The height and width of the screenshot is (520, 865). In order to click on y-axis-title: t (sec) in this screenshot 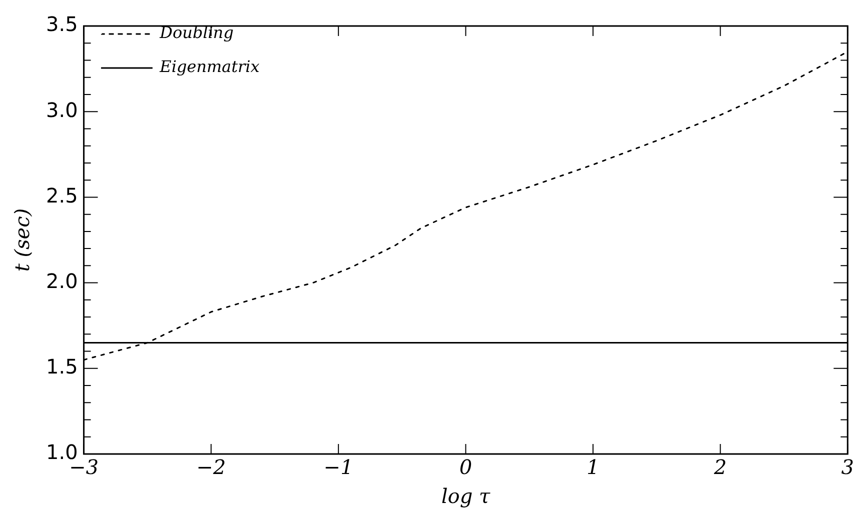, I will do `click(22, 240)`.